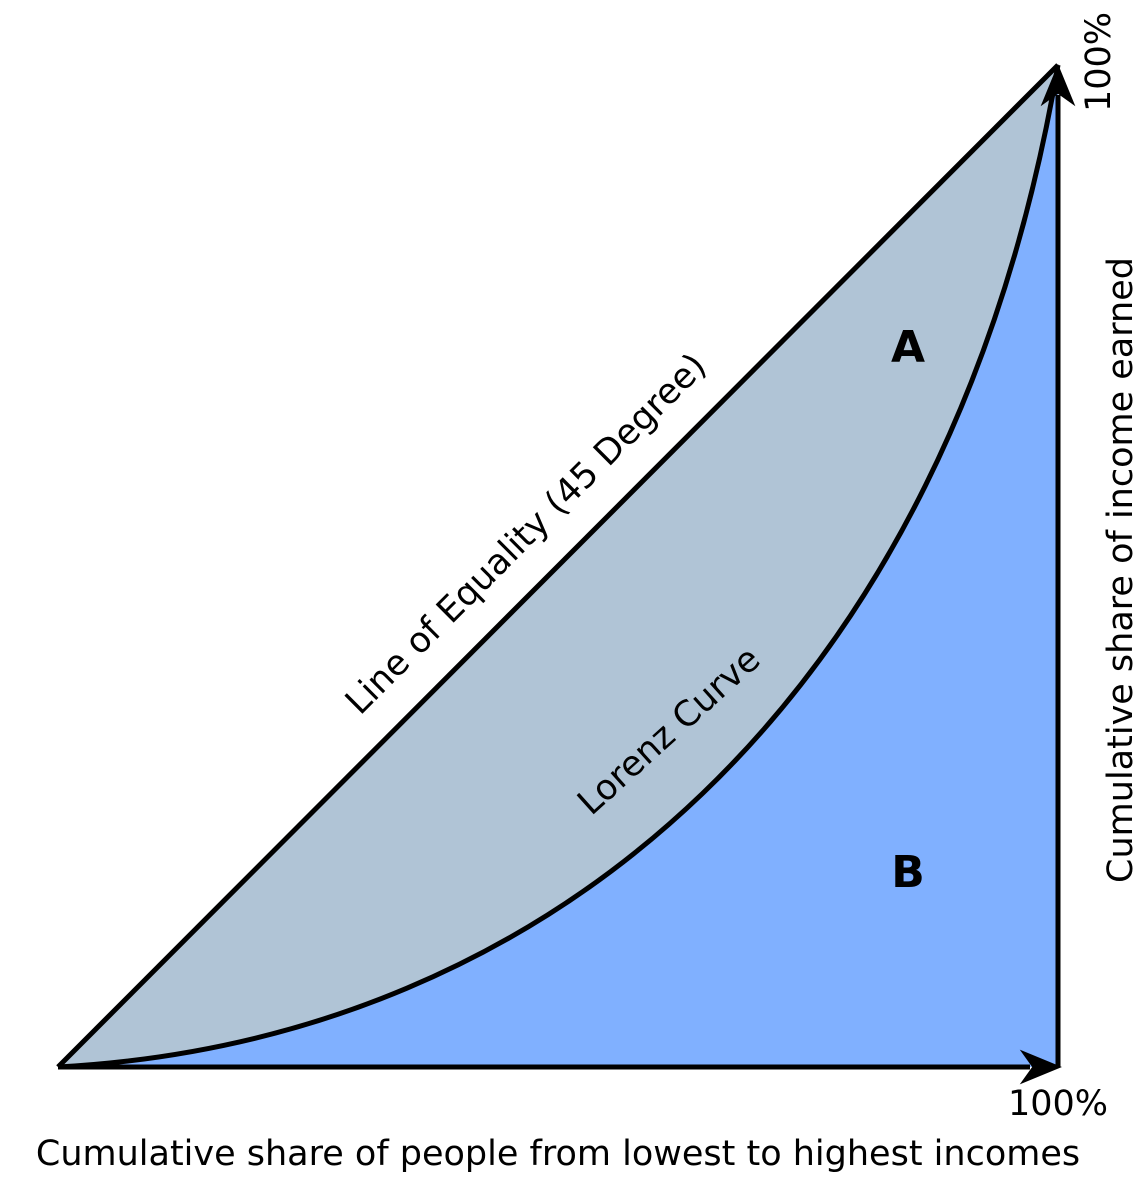 This screenshot has width=1147, height=1183. I want to click on x-arrow, so click(1040, 1067).